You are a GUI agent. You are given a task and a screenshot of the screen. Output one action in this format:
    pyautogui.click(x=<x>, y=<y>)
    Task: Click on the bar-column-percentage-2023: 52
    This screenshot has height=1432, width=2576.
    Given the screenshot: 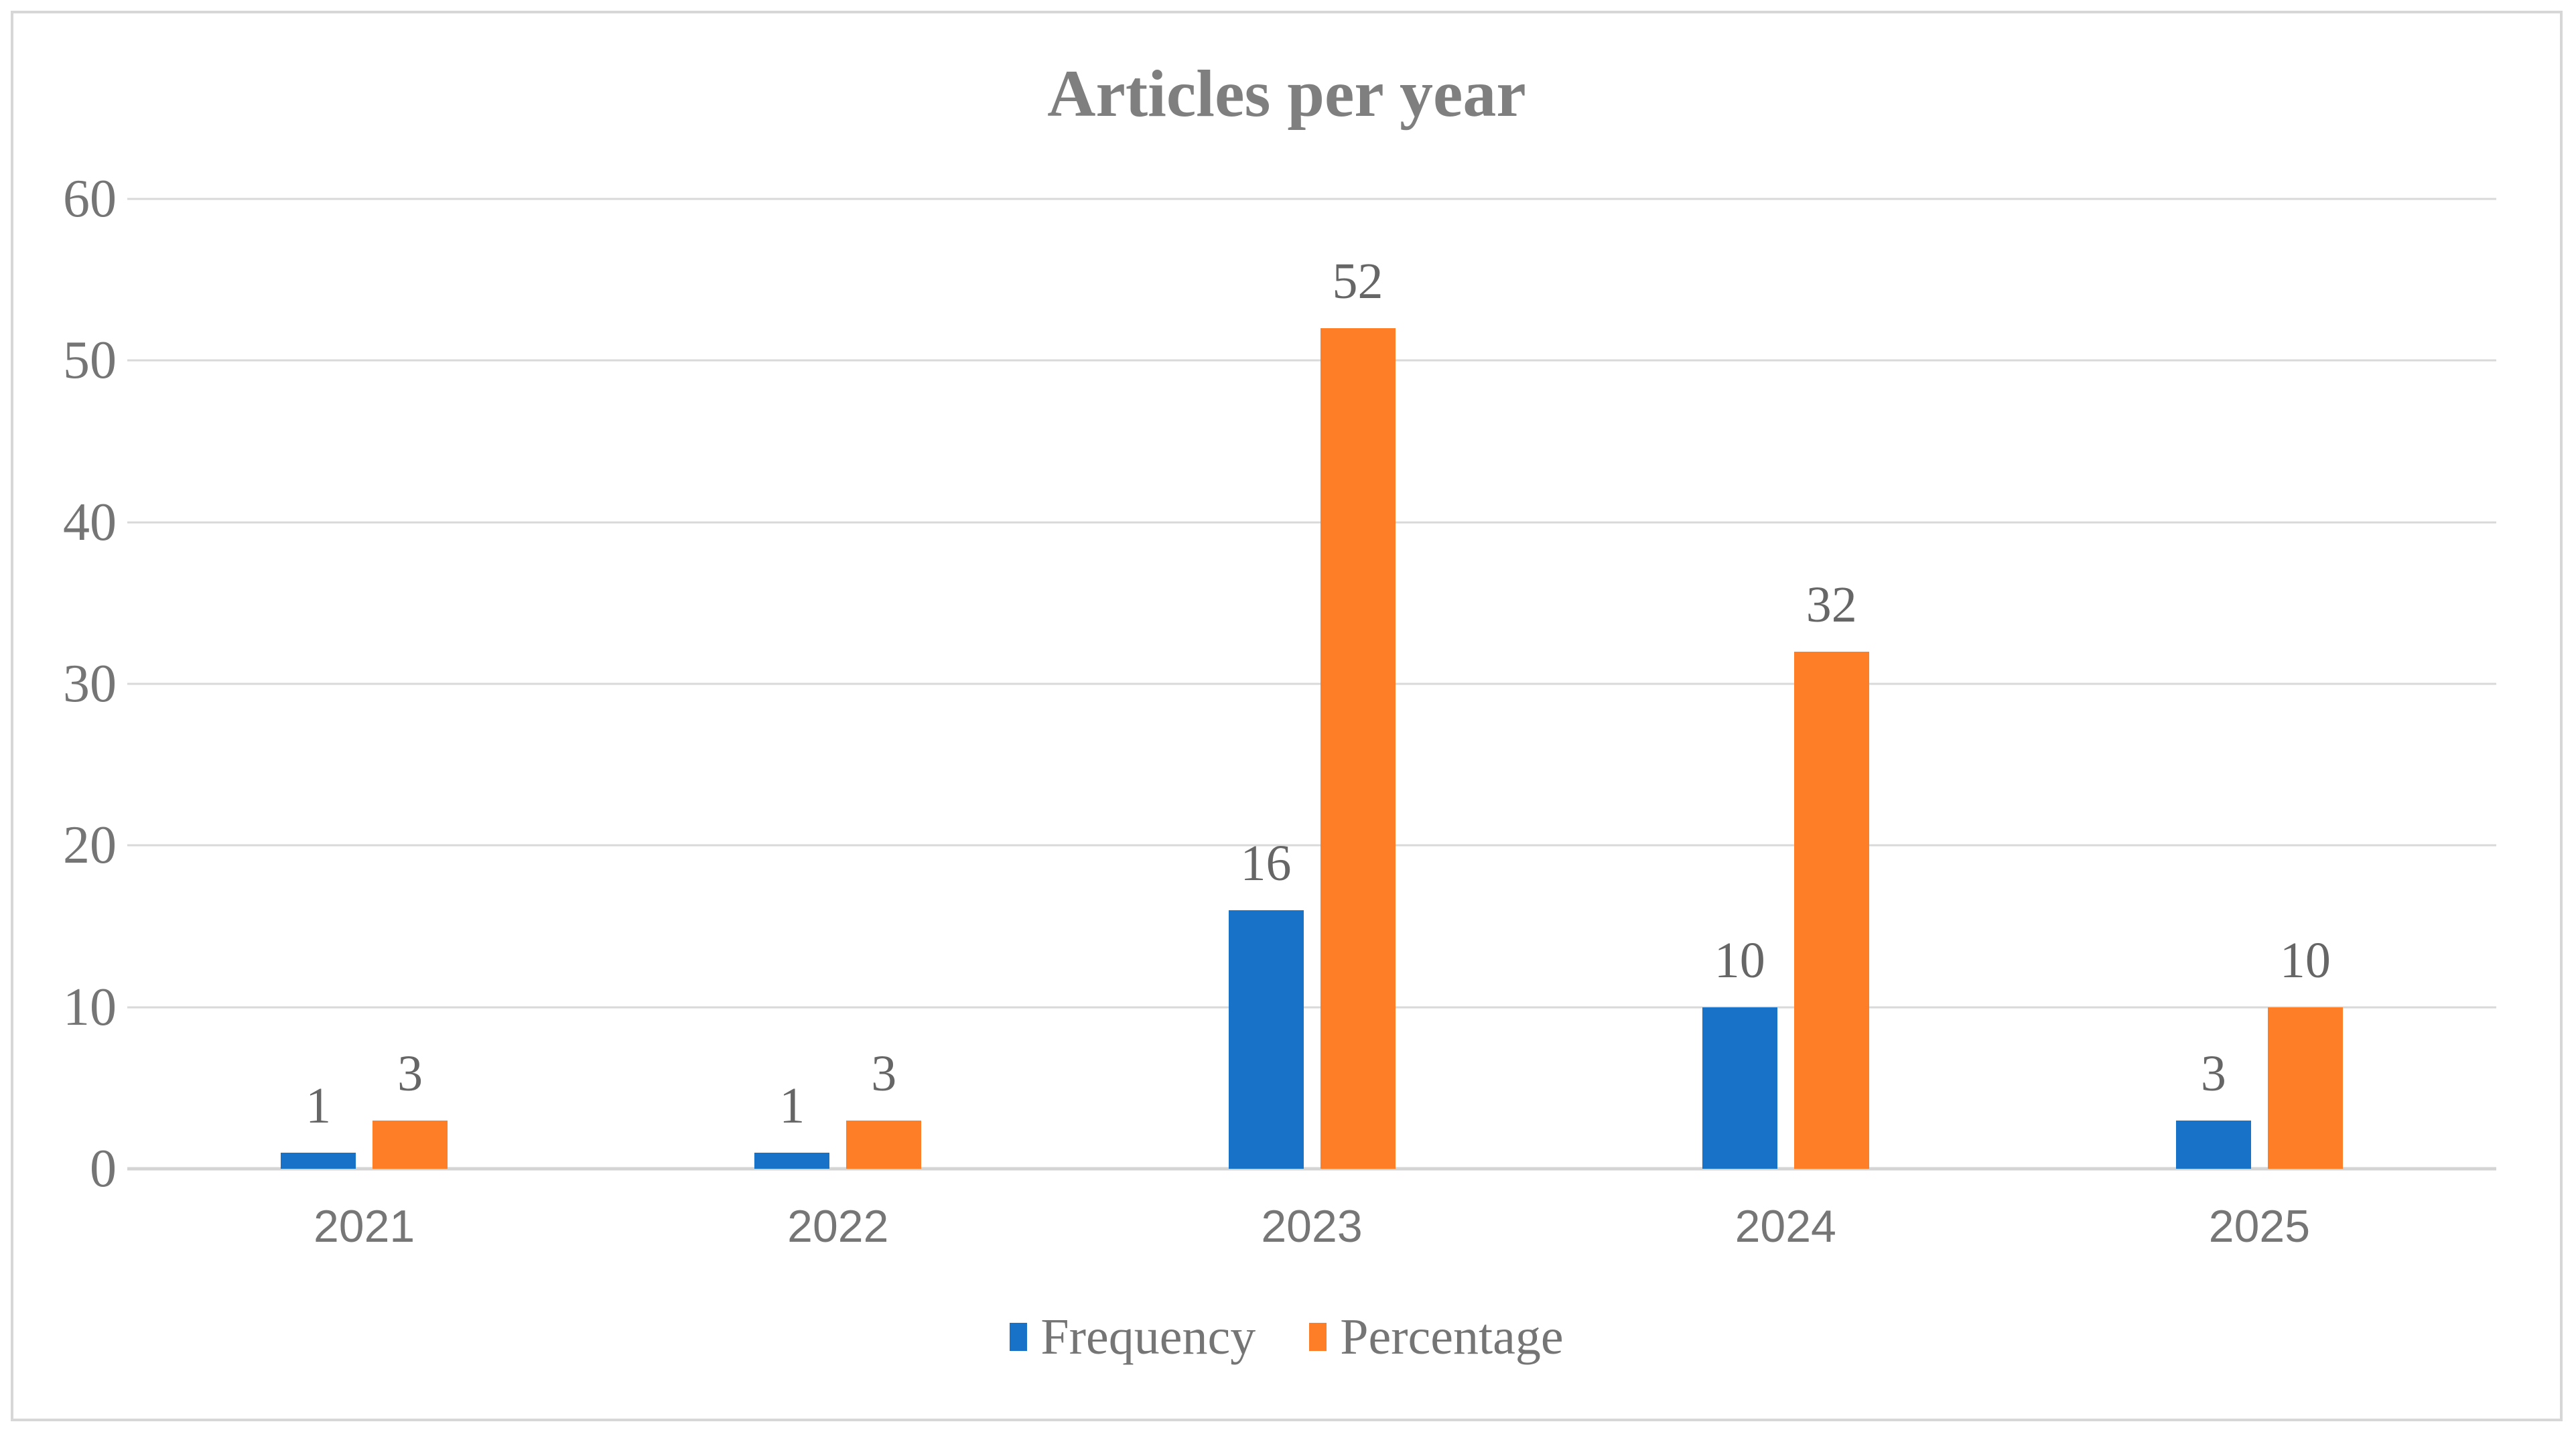 What is the action you would take?
    pyautogui.click(x=1358, y=684)
    